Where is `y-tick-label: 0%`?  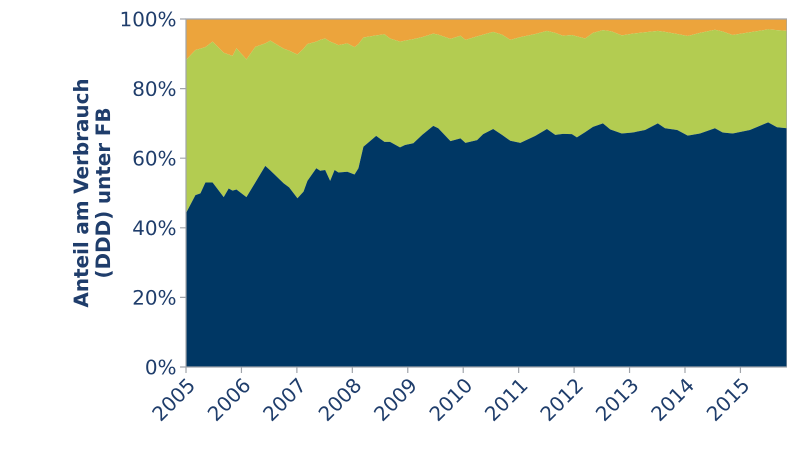
y-tick-label: 0% is located at coordinates (161, 367).